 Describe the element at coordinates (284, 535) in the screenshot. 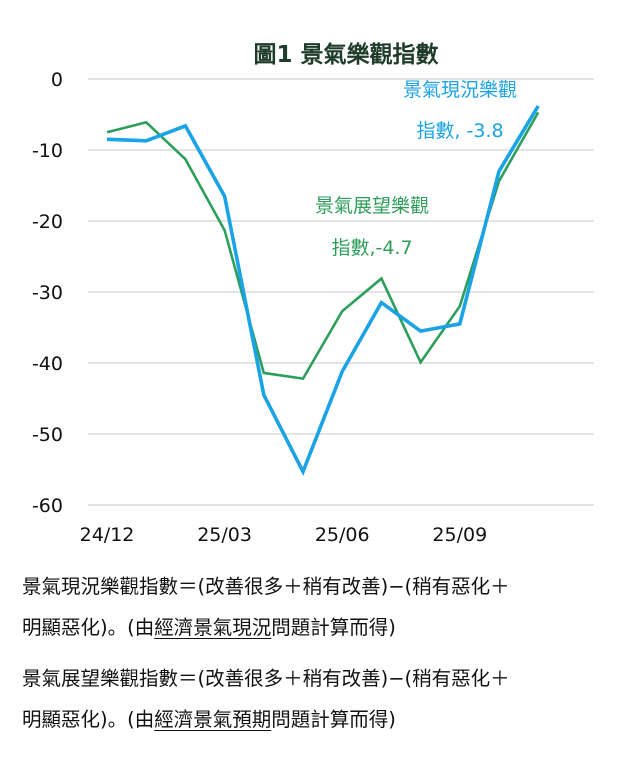

I see `x-axis-ticks: 24/12 25/03 25/06 25/09` at that location.